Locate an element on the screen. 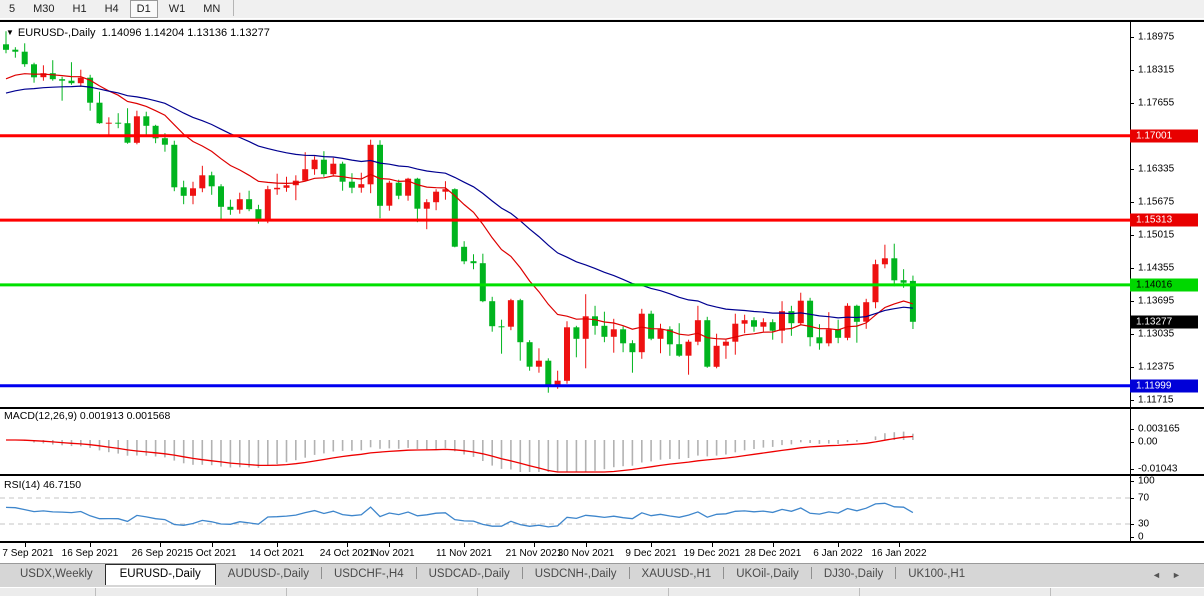 This screenshot has height=596, width=1204. price-axis-label: 1.13035 is located at coordinates (1156, 334).